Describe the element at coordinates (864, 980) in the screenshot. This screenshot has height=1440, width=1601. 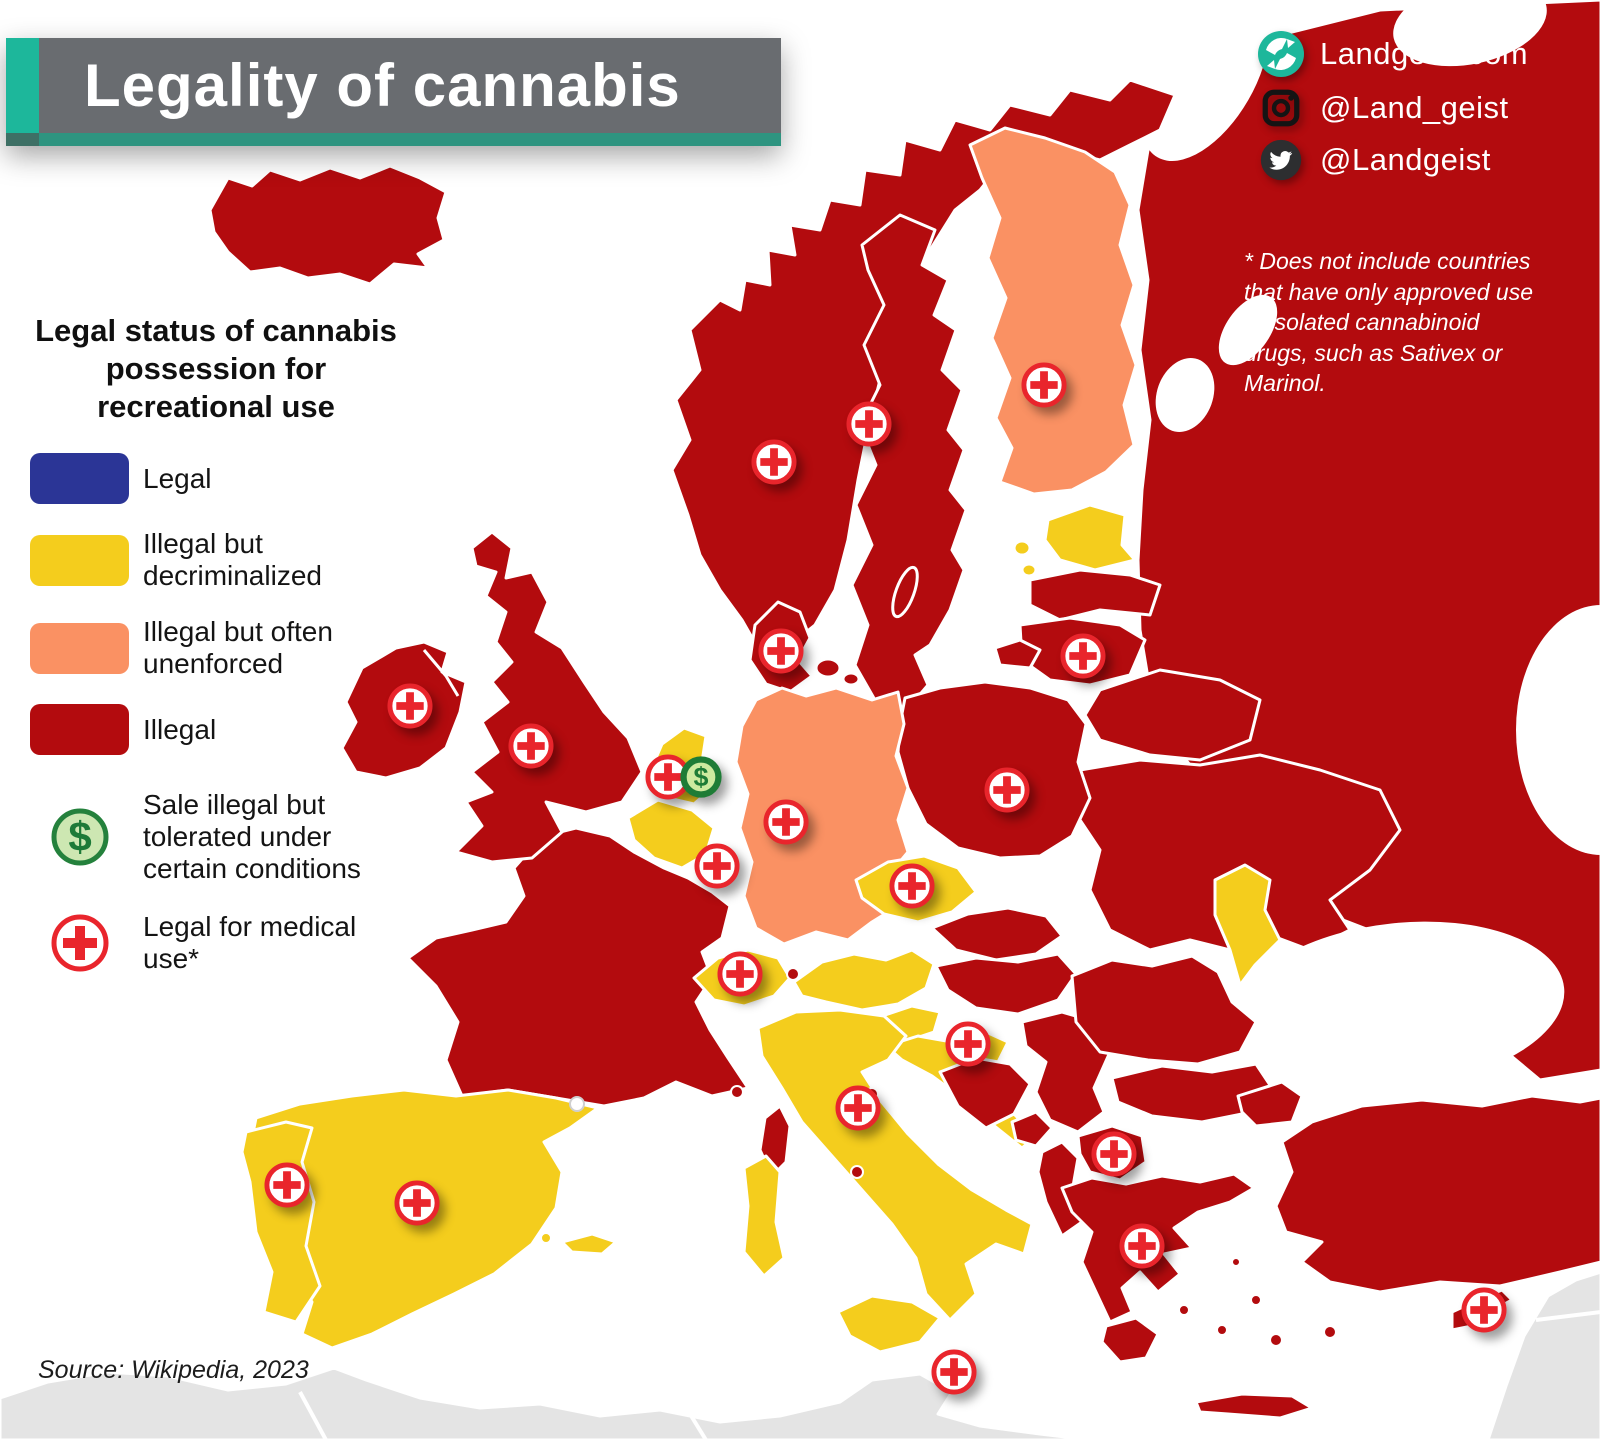
I see `country-austria` at that location.